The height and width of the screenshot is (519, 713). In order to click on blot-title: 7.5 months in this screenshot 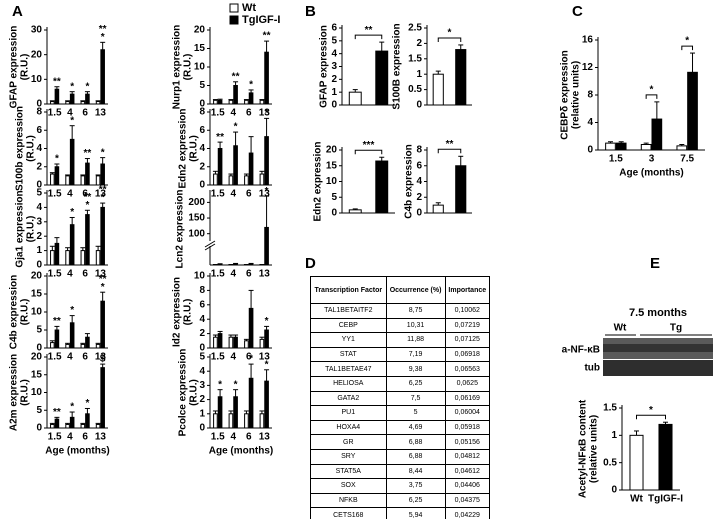, I will do `click(658, 313)`.